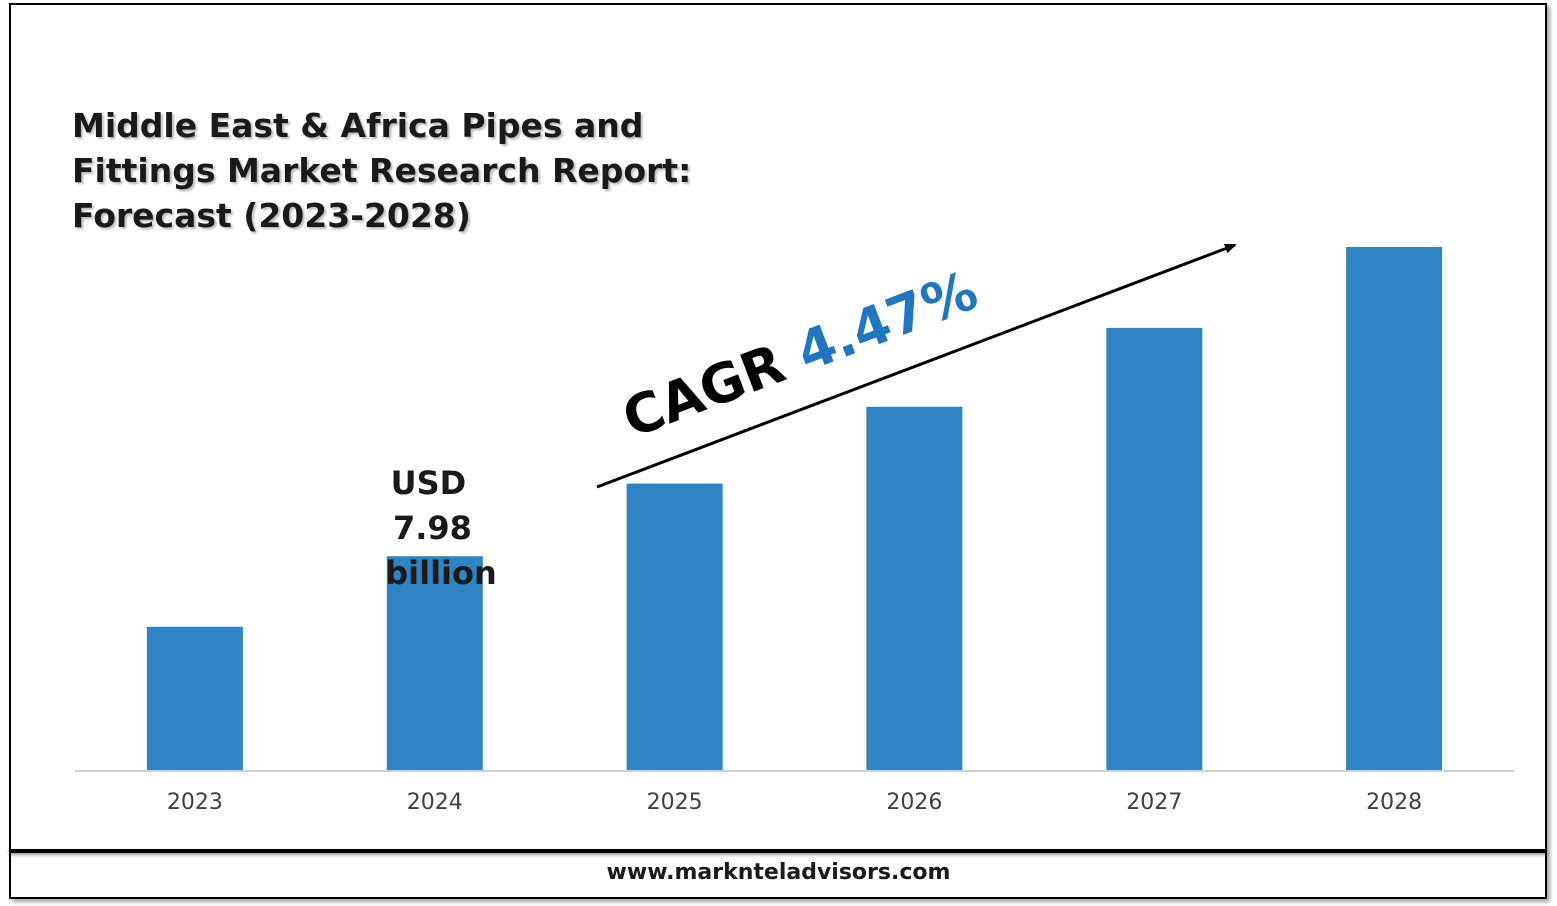  Describe the element at coordinates (778, 872) in the screenshot. I see `footer-website: www.marknteladvisors.com` at that location.